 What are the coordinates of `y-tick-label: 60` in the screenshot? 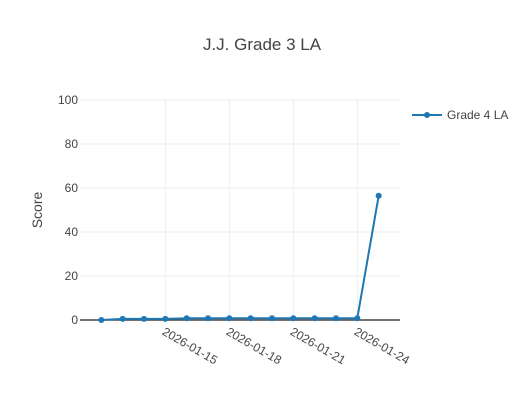 It's located at (72, 188).